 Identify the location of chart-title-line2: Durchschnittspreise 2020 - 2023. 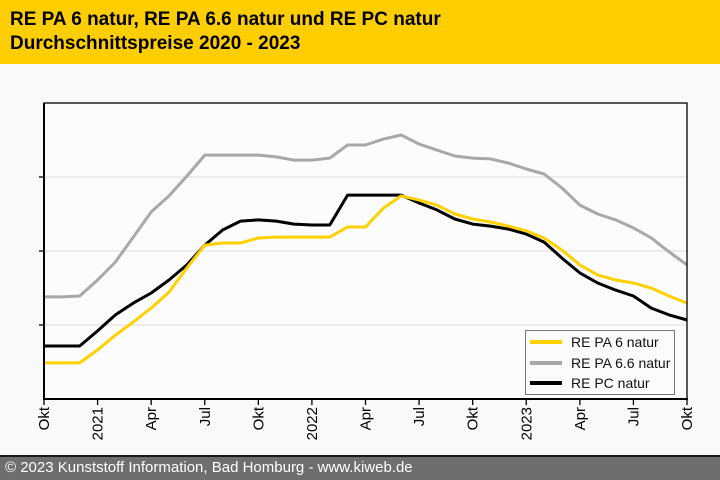
(155, 43).